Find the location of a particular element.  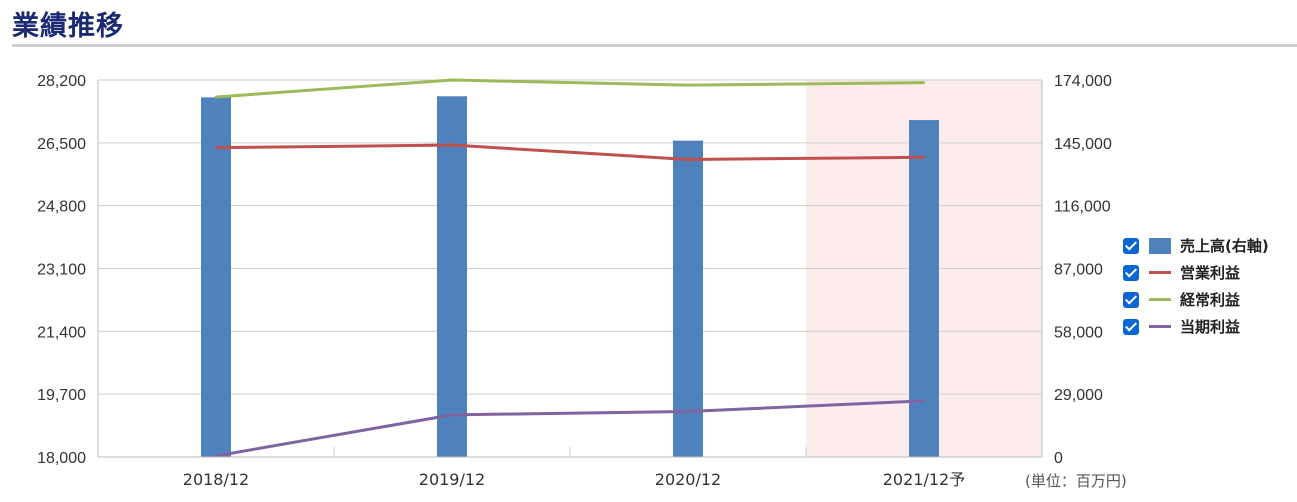

bar-swatch-icon is located at coordinates (1160, 245).